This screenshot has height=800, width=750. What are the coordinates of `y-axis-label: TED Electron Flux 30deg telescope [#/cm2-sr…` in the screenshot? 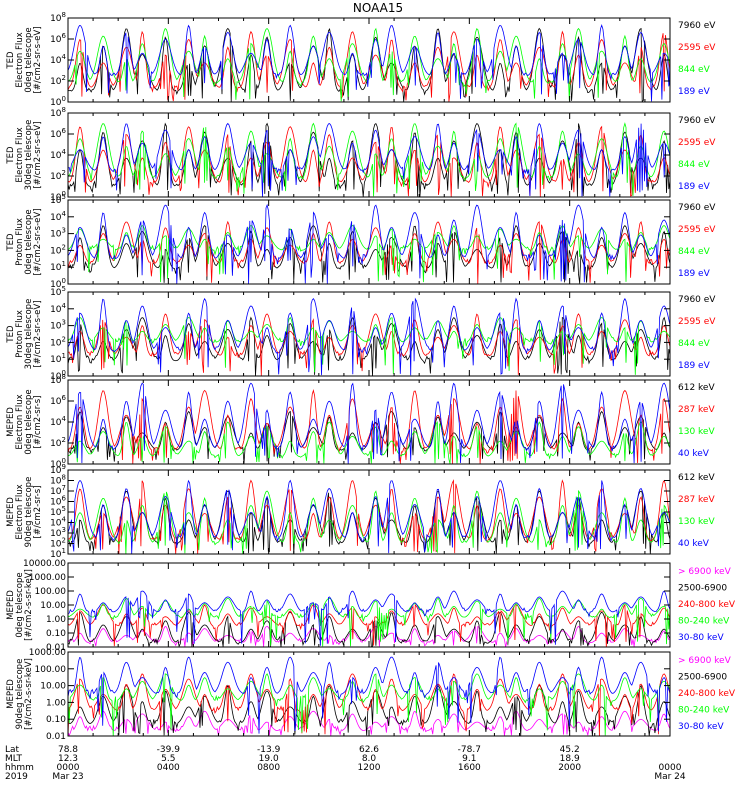 It's located at (24, 155).